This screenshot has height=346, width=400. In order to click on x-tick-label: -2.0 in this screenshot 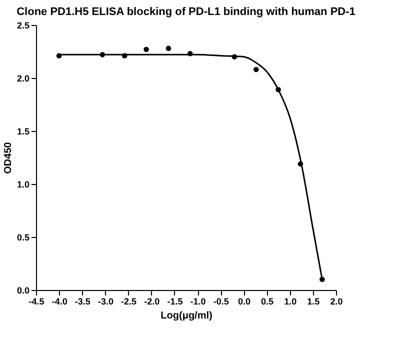, I will do `click(152, 301)`.